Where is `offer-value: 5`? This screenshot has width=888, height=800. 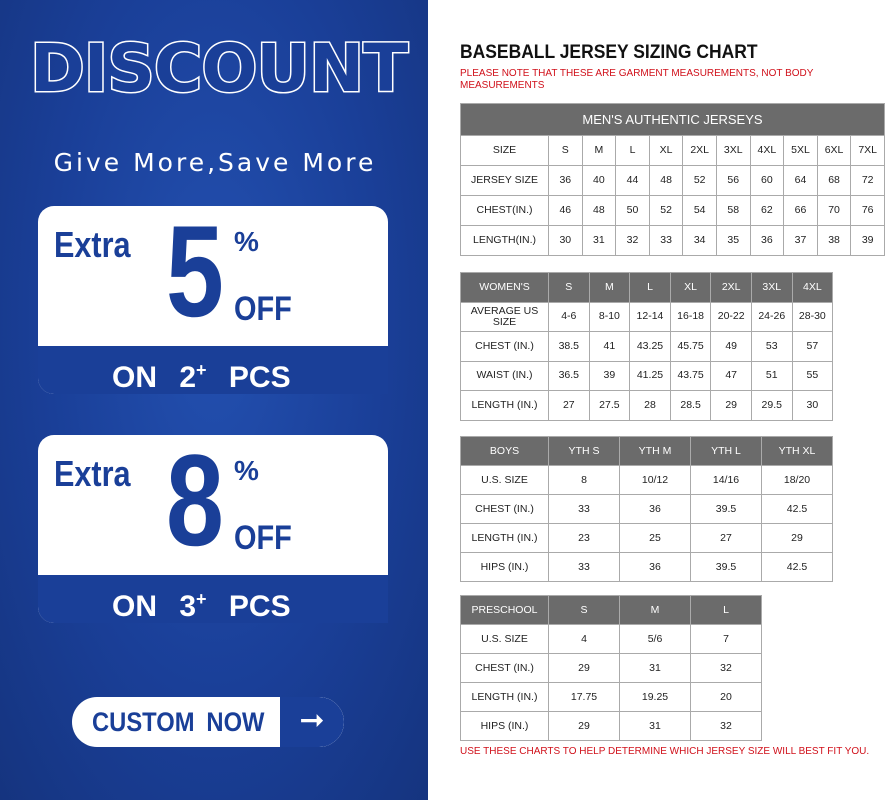 offer-value: 5 is located at coordinates (195, 275).